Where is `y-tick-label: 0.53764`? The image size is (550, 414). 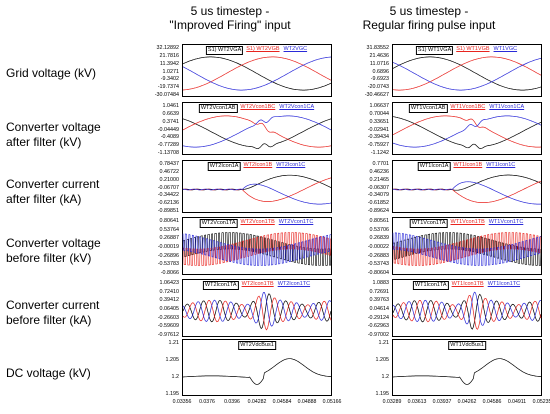
y-tick-label: 0.53764 is located at coordinates (169, 229).